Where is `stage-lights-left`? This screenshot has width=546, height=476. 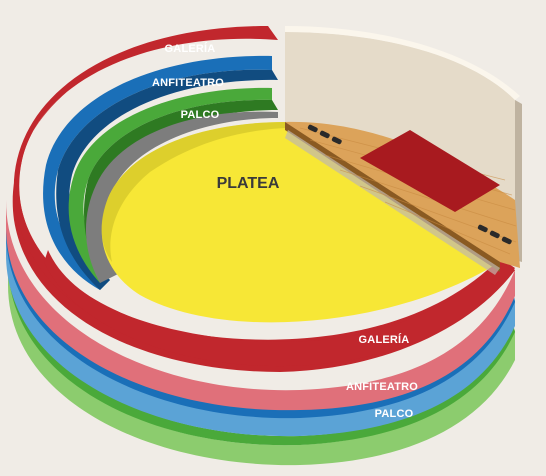 stage-lights-left is located at coordinates (324, 134).